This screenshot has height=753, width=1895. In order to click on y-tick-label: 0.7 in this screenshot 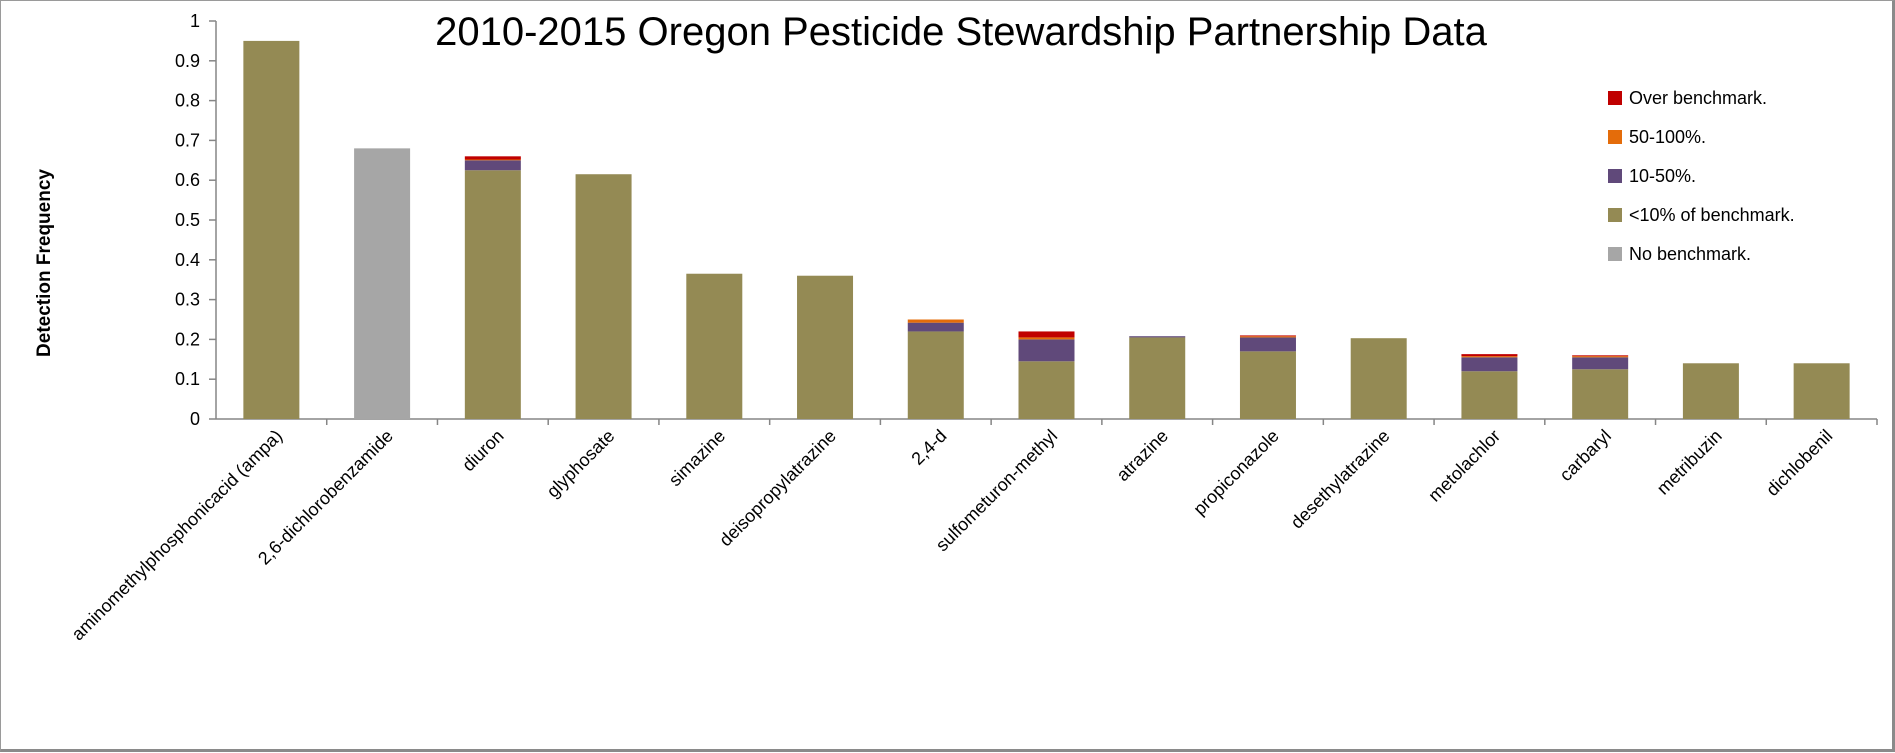, I will do `click(187, 140)`.